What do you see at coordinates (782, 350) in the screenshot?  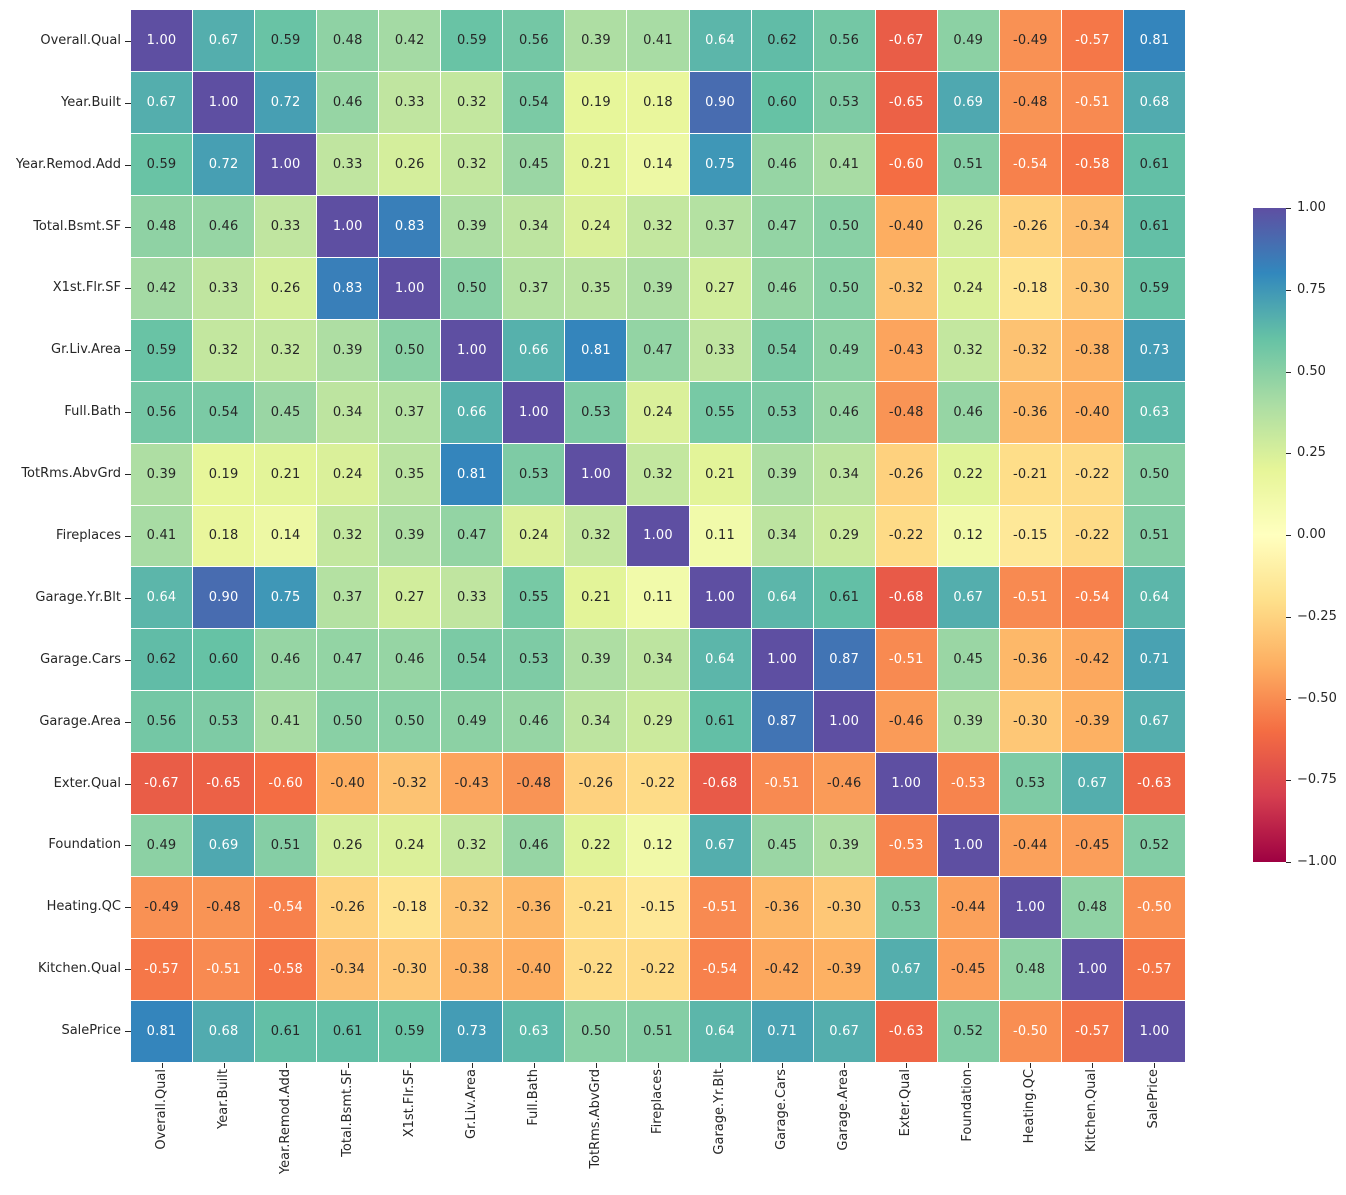 I see `heatmap-cell: 0.54` at bounding box center [782, 350].